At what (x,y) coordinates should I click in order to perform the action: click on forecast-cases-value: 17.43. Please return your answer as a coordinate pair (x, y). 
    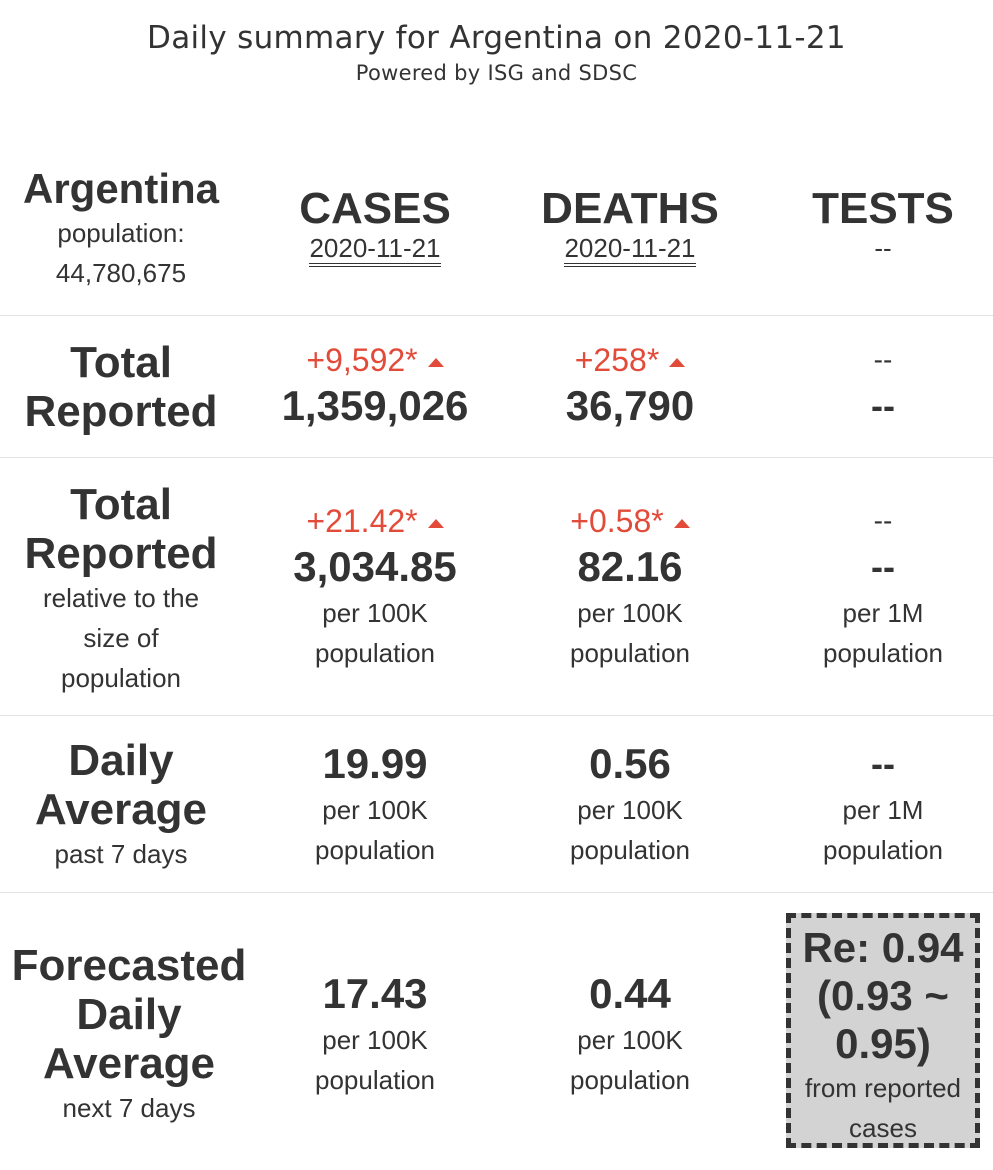
    Looking at the image, I should click on (375, 993).